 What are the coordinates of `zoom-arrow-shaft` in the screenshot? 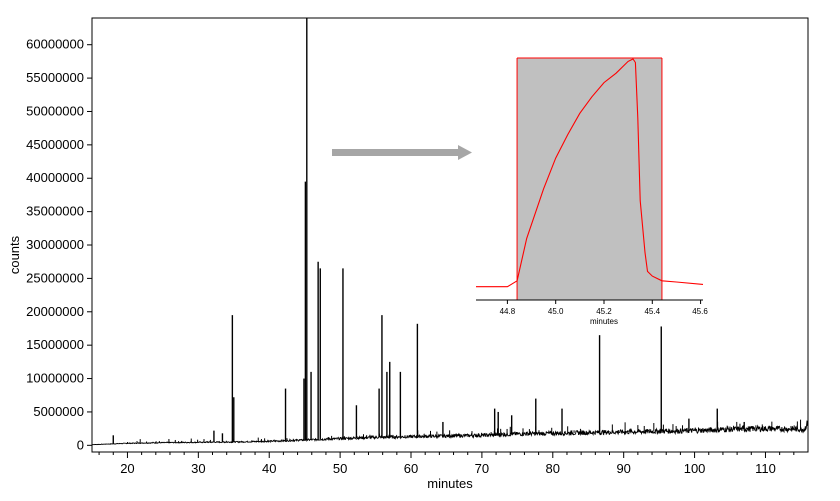 It's located at (395, 152).